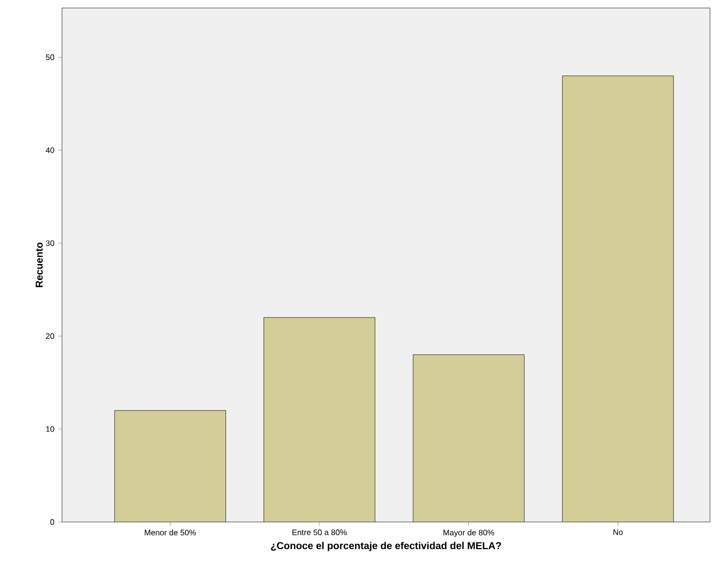 This screenshot has height=578, width=715. Describe the element at coordinates (385, 547) in the screenshot. I see `x-axis-title: ¿Conoce el porcentaje de efectividad del MELA?` at that location.